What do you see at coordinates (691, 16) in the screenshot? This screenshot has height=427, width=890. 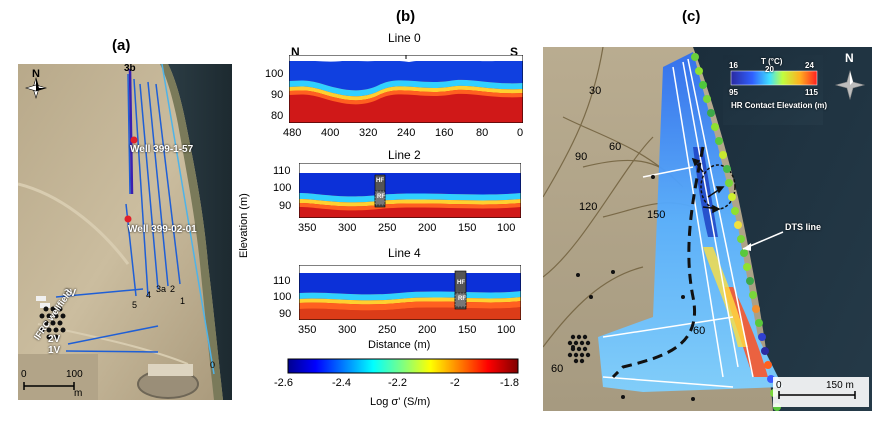 I see `panel-c-label: (c)` at bounding box center [691, 16].